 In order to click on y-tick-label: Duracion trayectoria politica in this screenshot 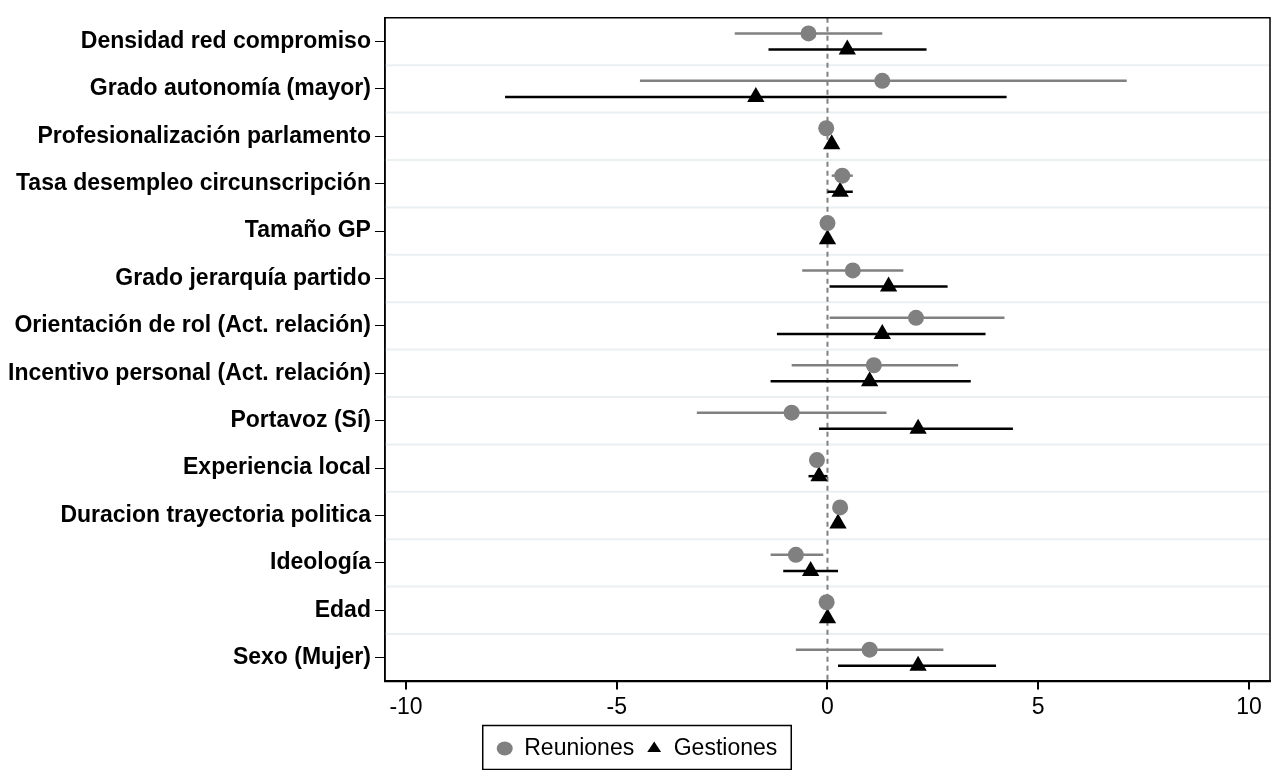, I will do `click(216, 513)`.